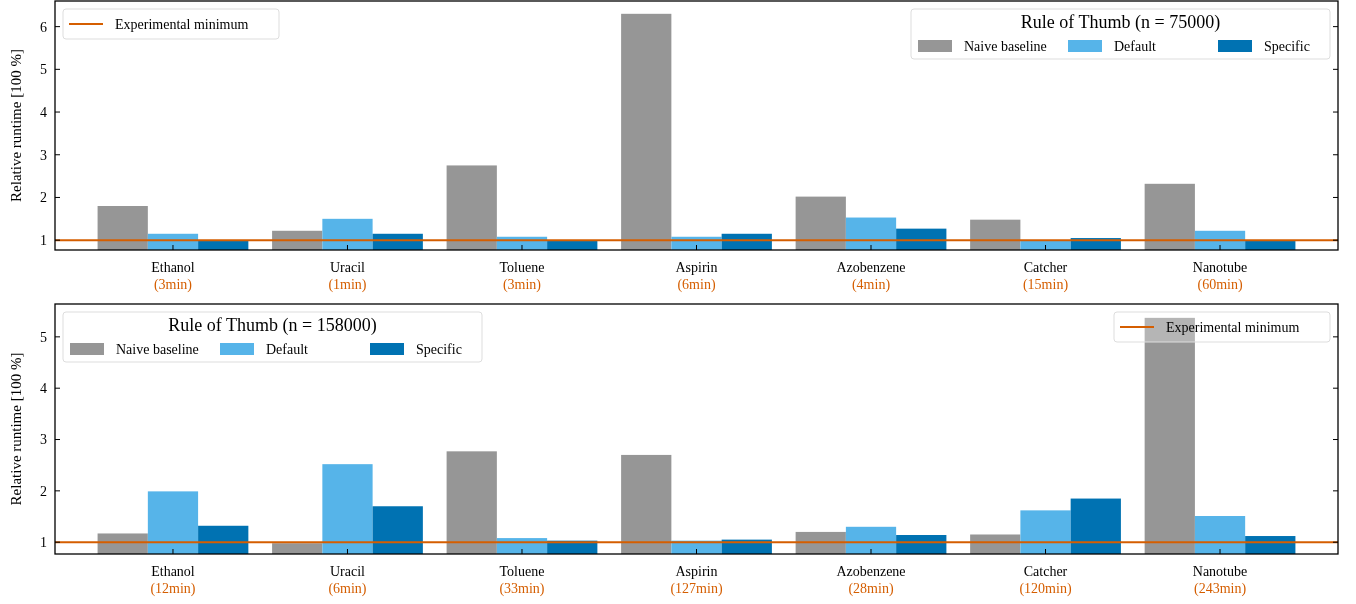 This screenshot has height=604, width=1356. I want to click on x-tick-label: Nanotube (60min), so click(1220, 276).